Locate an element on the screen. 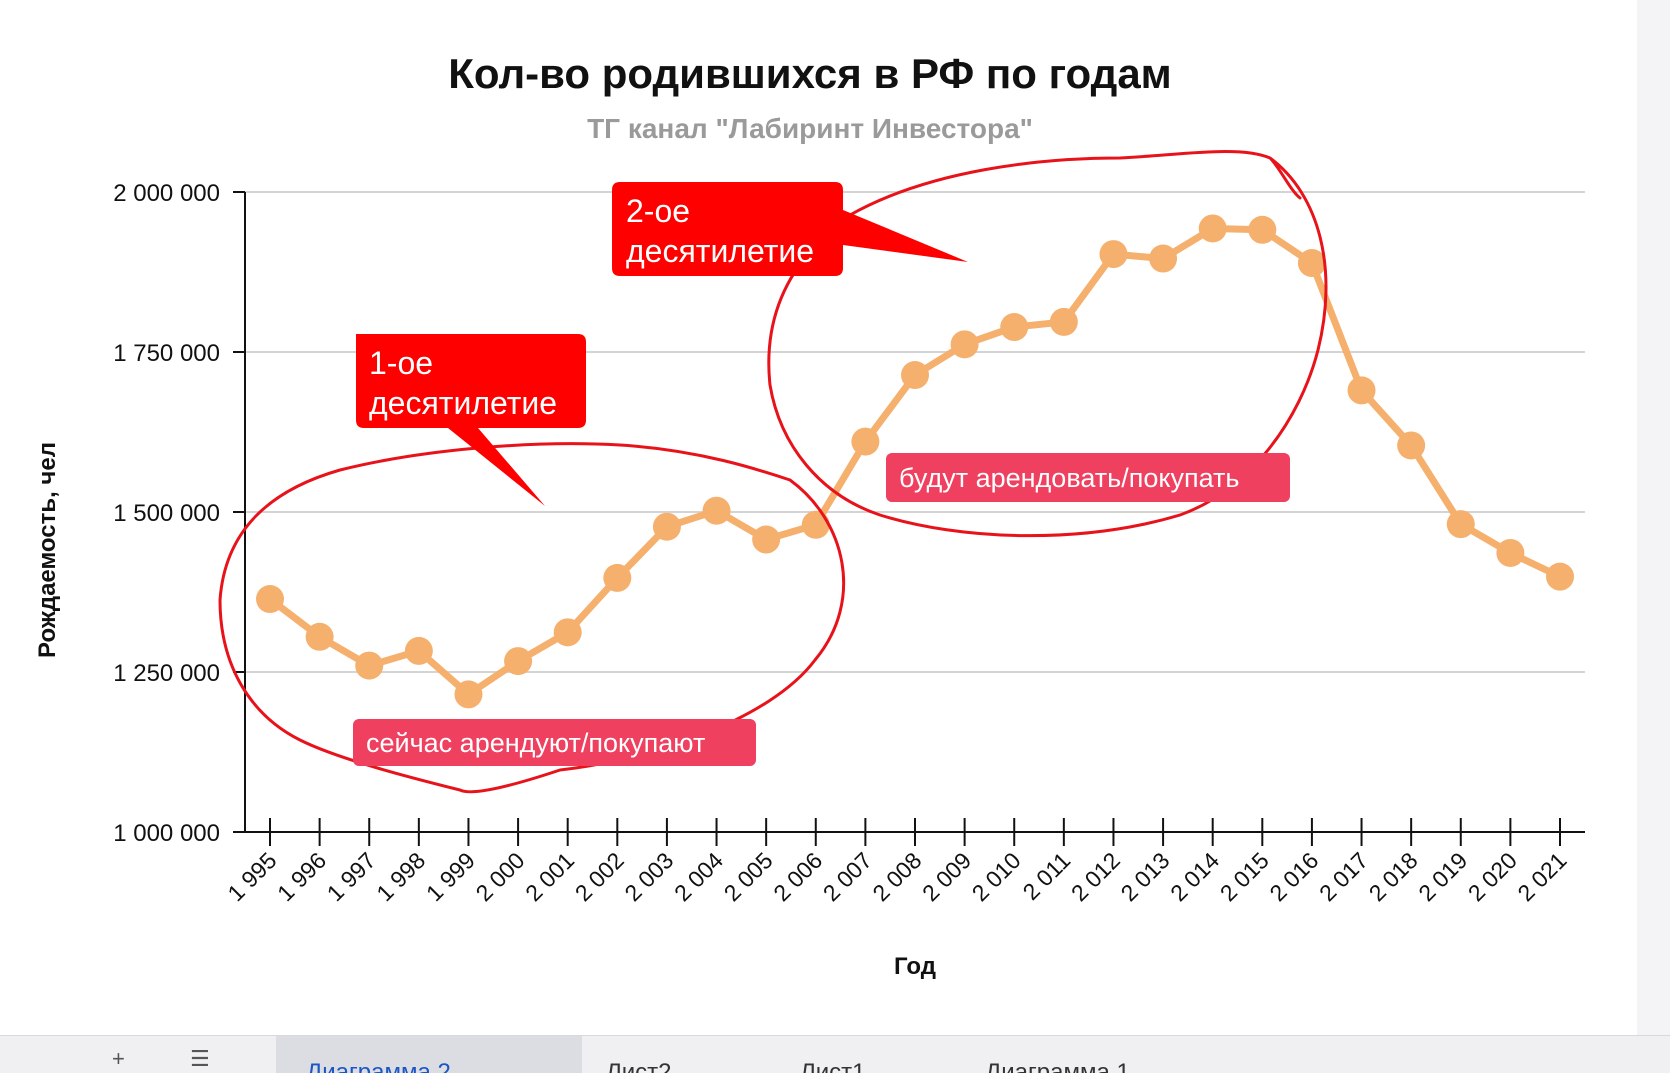 The image size is (1670, 1073). tab-sheet-1: Лист1 is located at coordinates (833, 1066).